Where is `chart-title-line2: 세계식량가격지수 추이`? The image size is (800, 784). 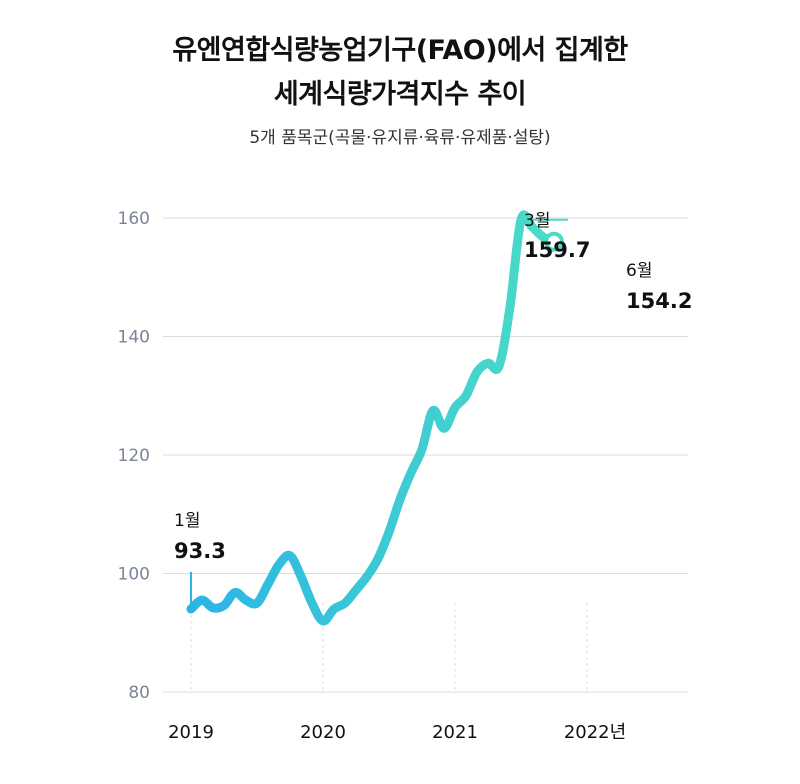
chart-title-line2: 세계식량가격지수 추이 is located at coordinates (400, 94).